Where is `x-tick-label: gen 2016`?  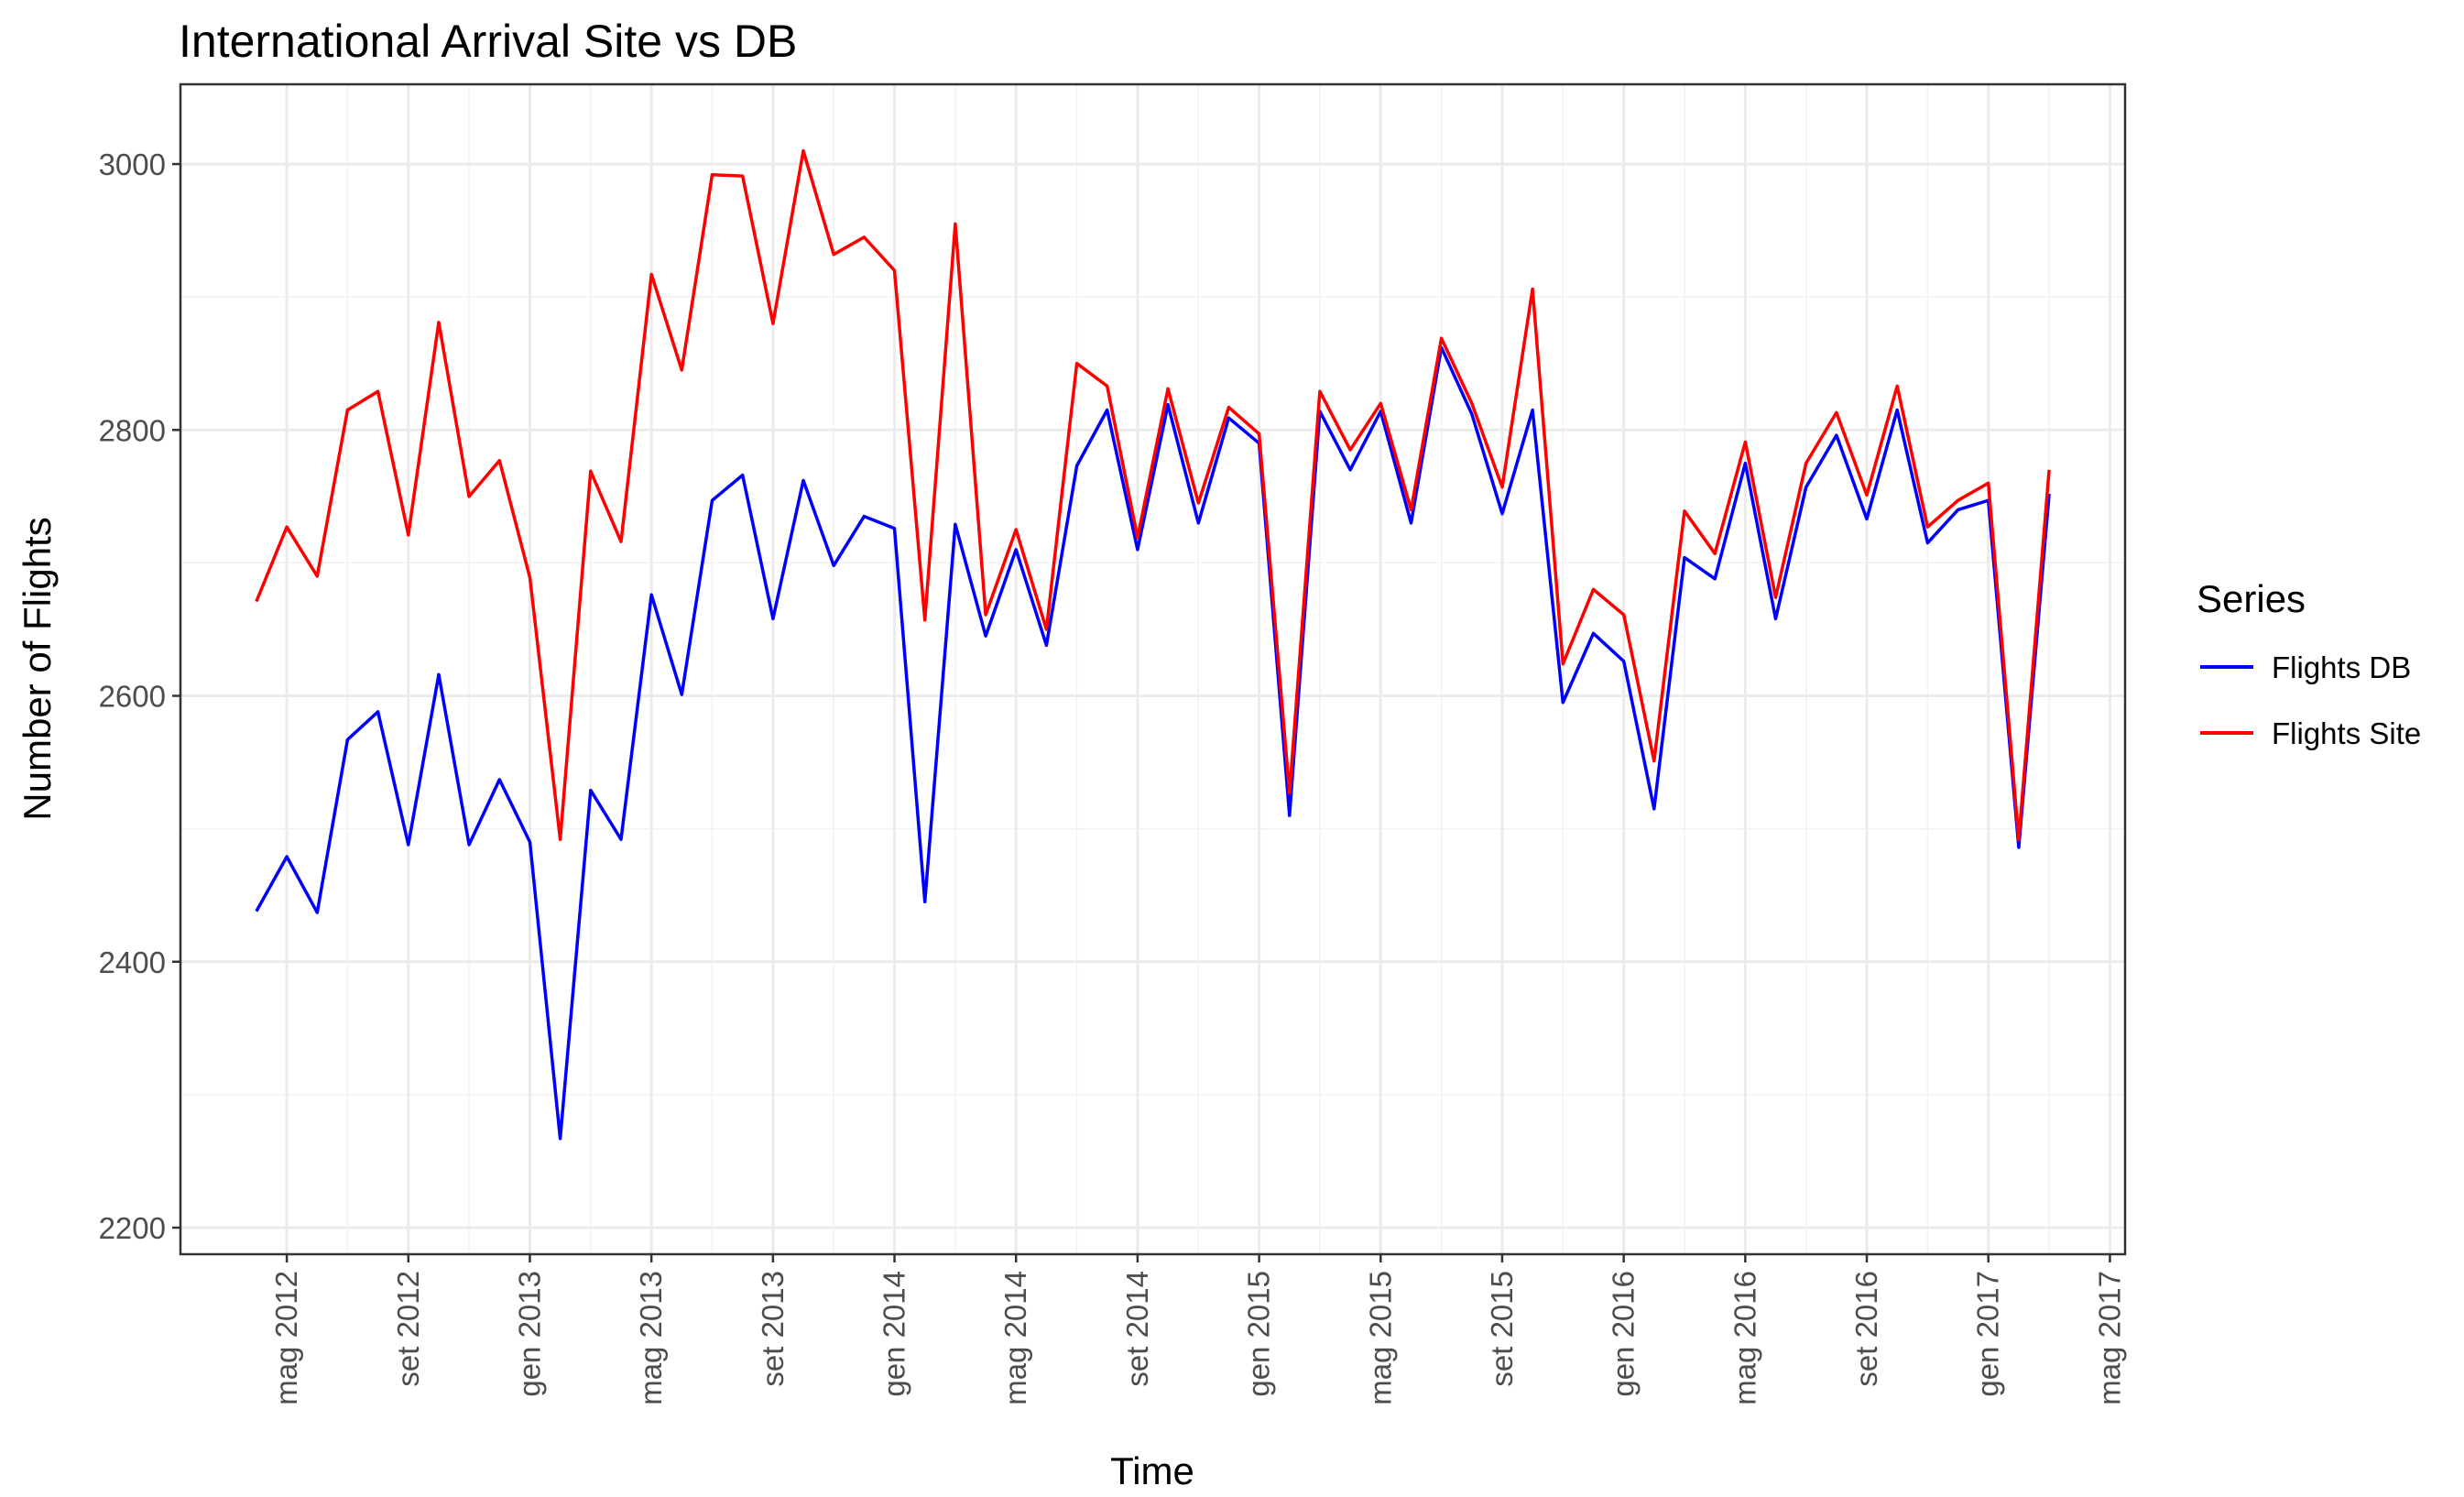
x-tick-label: gen 2016 is located at coordinates (1624, 1334).